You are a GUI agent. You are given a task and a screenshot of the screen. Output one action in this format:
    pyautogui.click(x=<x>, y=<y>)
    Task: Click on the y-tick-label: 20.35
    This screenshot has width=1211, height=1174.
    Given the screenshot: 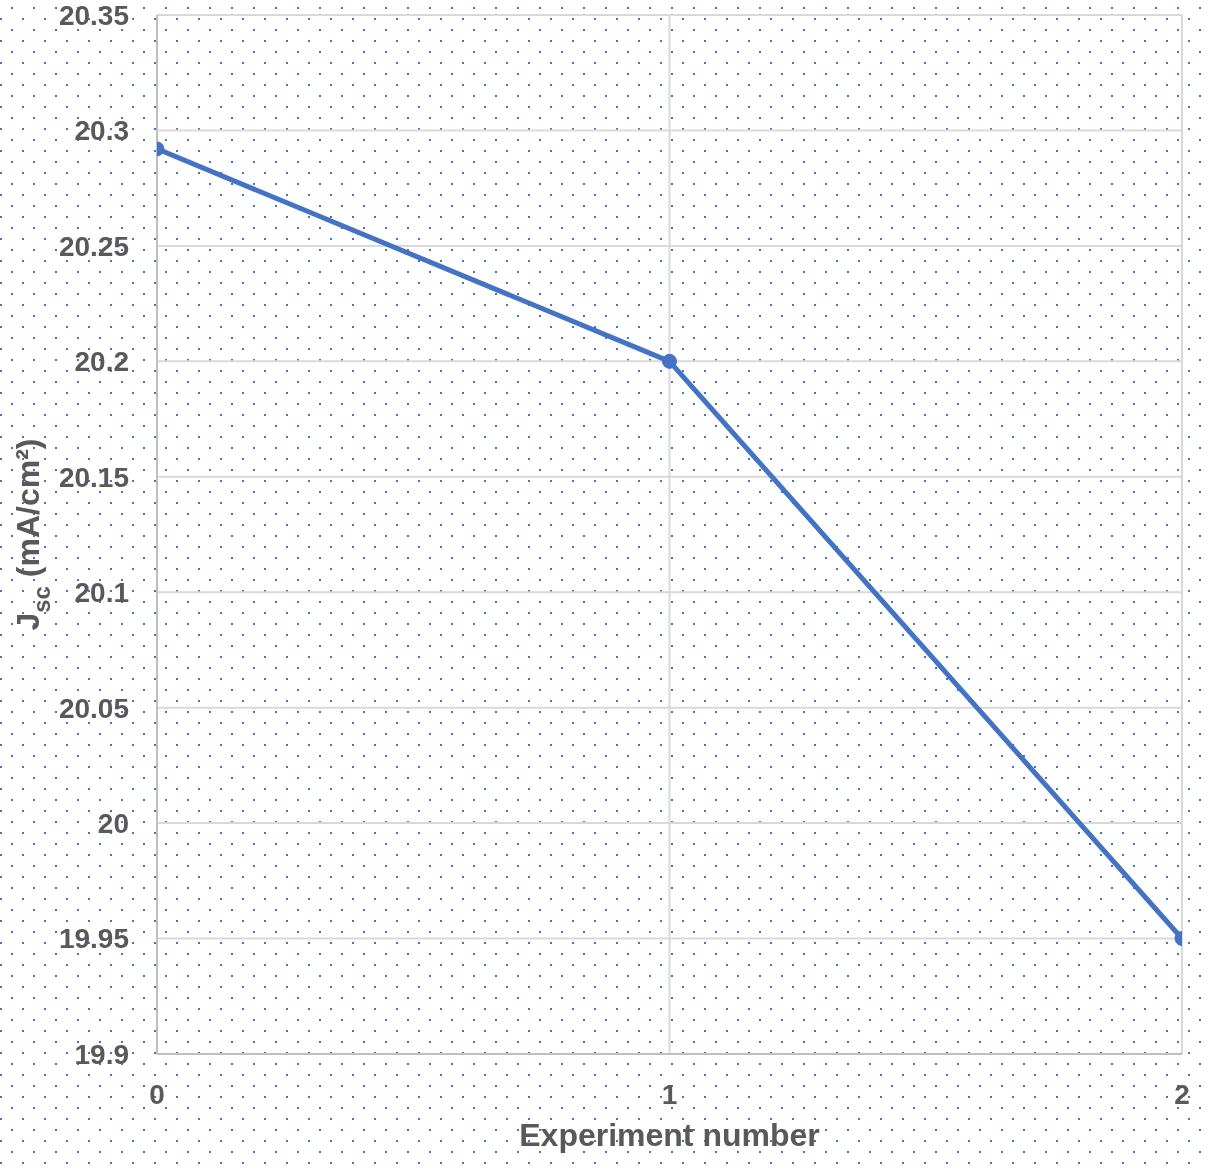 What is the action you would take?
    pyautogui.click(x=93, y=15)
    